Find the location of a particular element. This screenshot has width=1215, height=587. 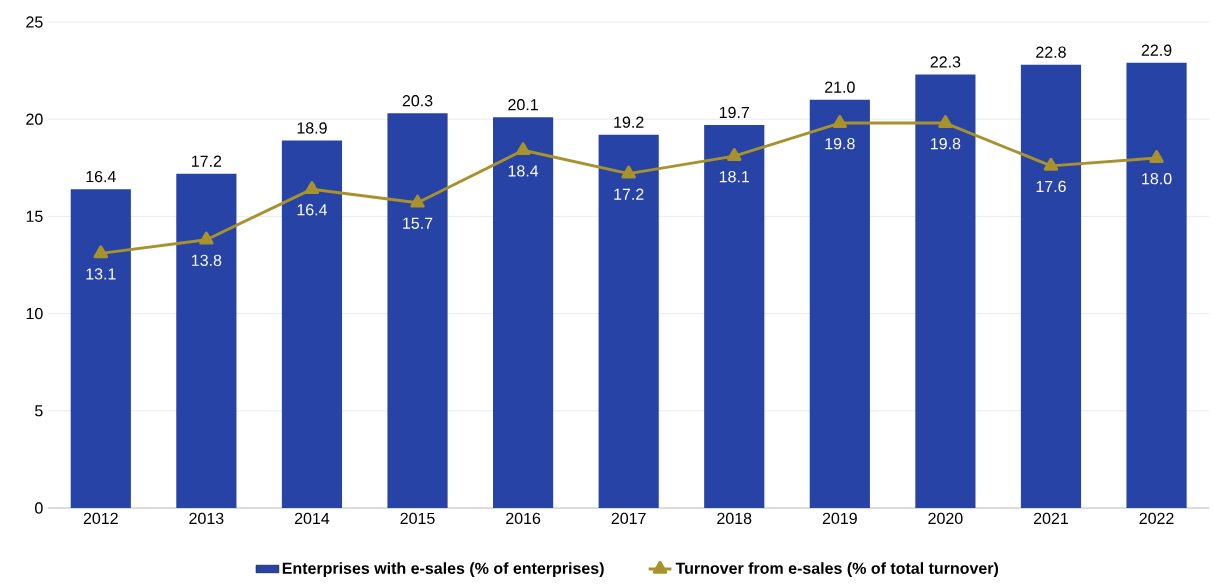

x-tick-label: 2012 is located at coordinates (100, 518).